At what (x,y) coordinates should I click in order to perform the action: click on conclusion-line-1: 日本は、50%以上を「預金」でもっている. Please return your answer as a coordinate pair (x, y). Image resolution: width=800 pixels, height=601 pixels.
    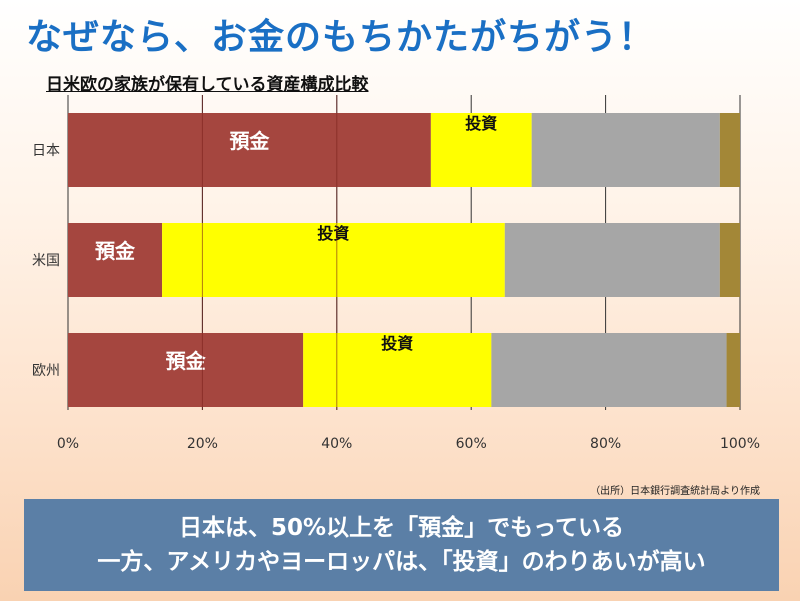
    Looking at the image, I should click on (401, 528).